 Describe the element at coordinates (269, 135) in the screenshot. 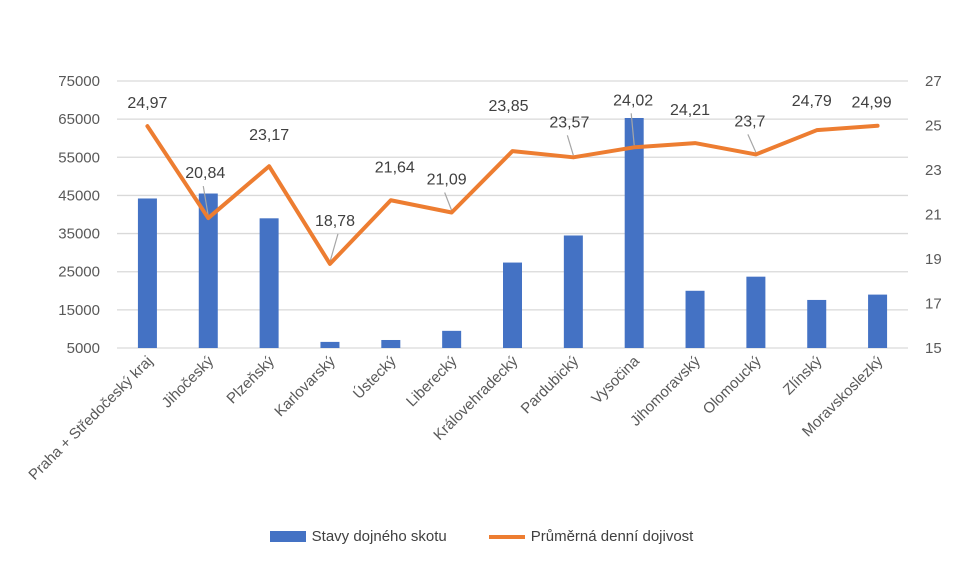

I see `data-label: 23,17` at that location.